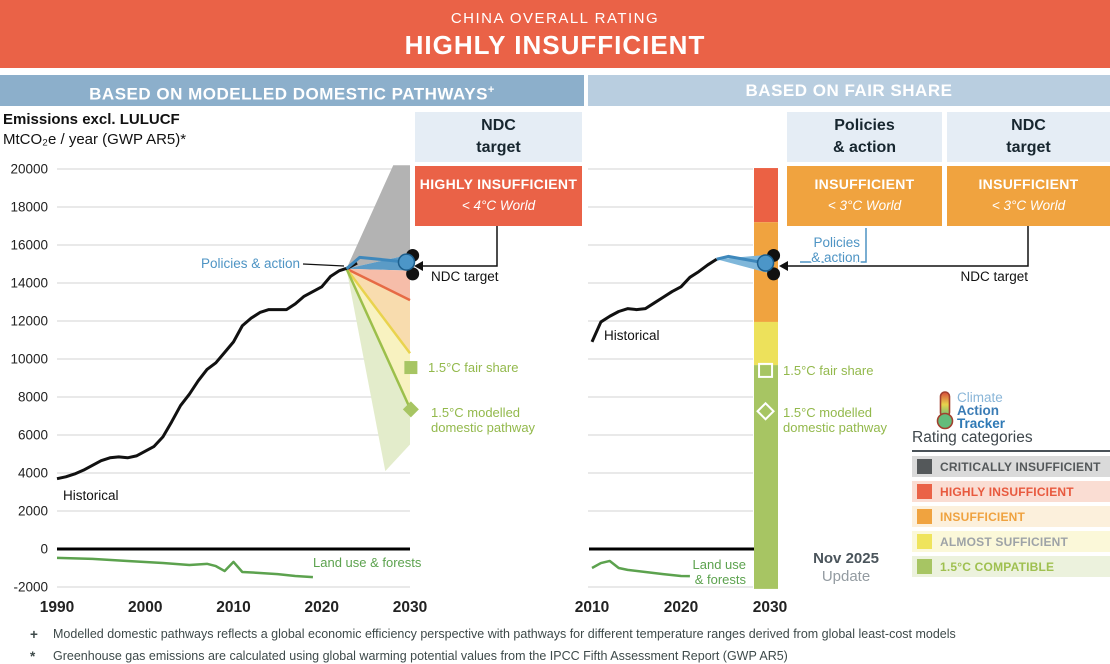 The image size is (1110, 664). I want to click on rating-bar-almost_sufficient_zone, so click(766, 343).